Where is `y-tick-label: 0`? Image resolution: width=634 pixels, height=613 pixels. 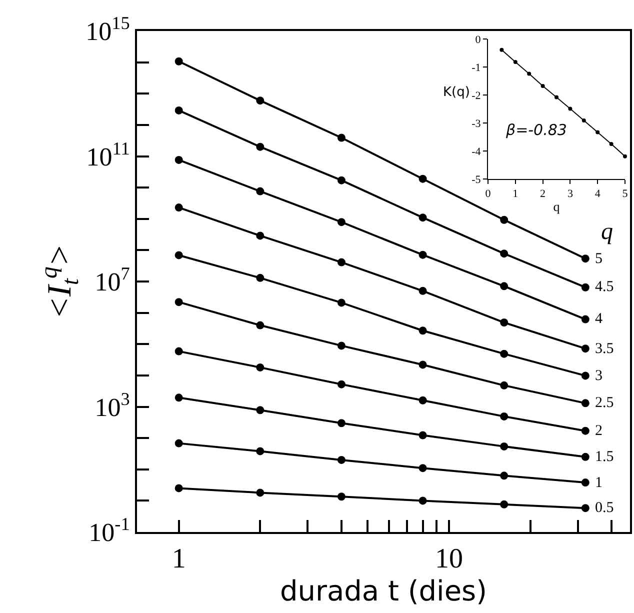 y-tick-label: 0 is located at coordinates (478, 40).